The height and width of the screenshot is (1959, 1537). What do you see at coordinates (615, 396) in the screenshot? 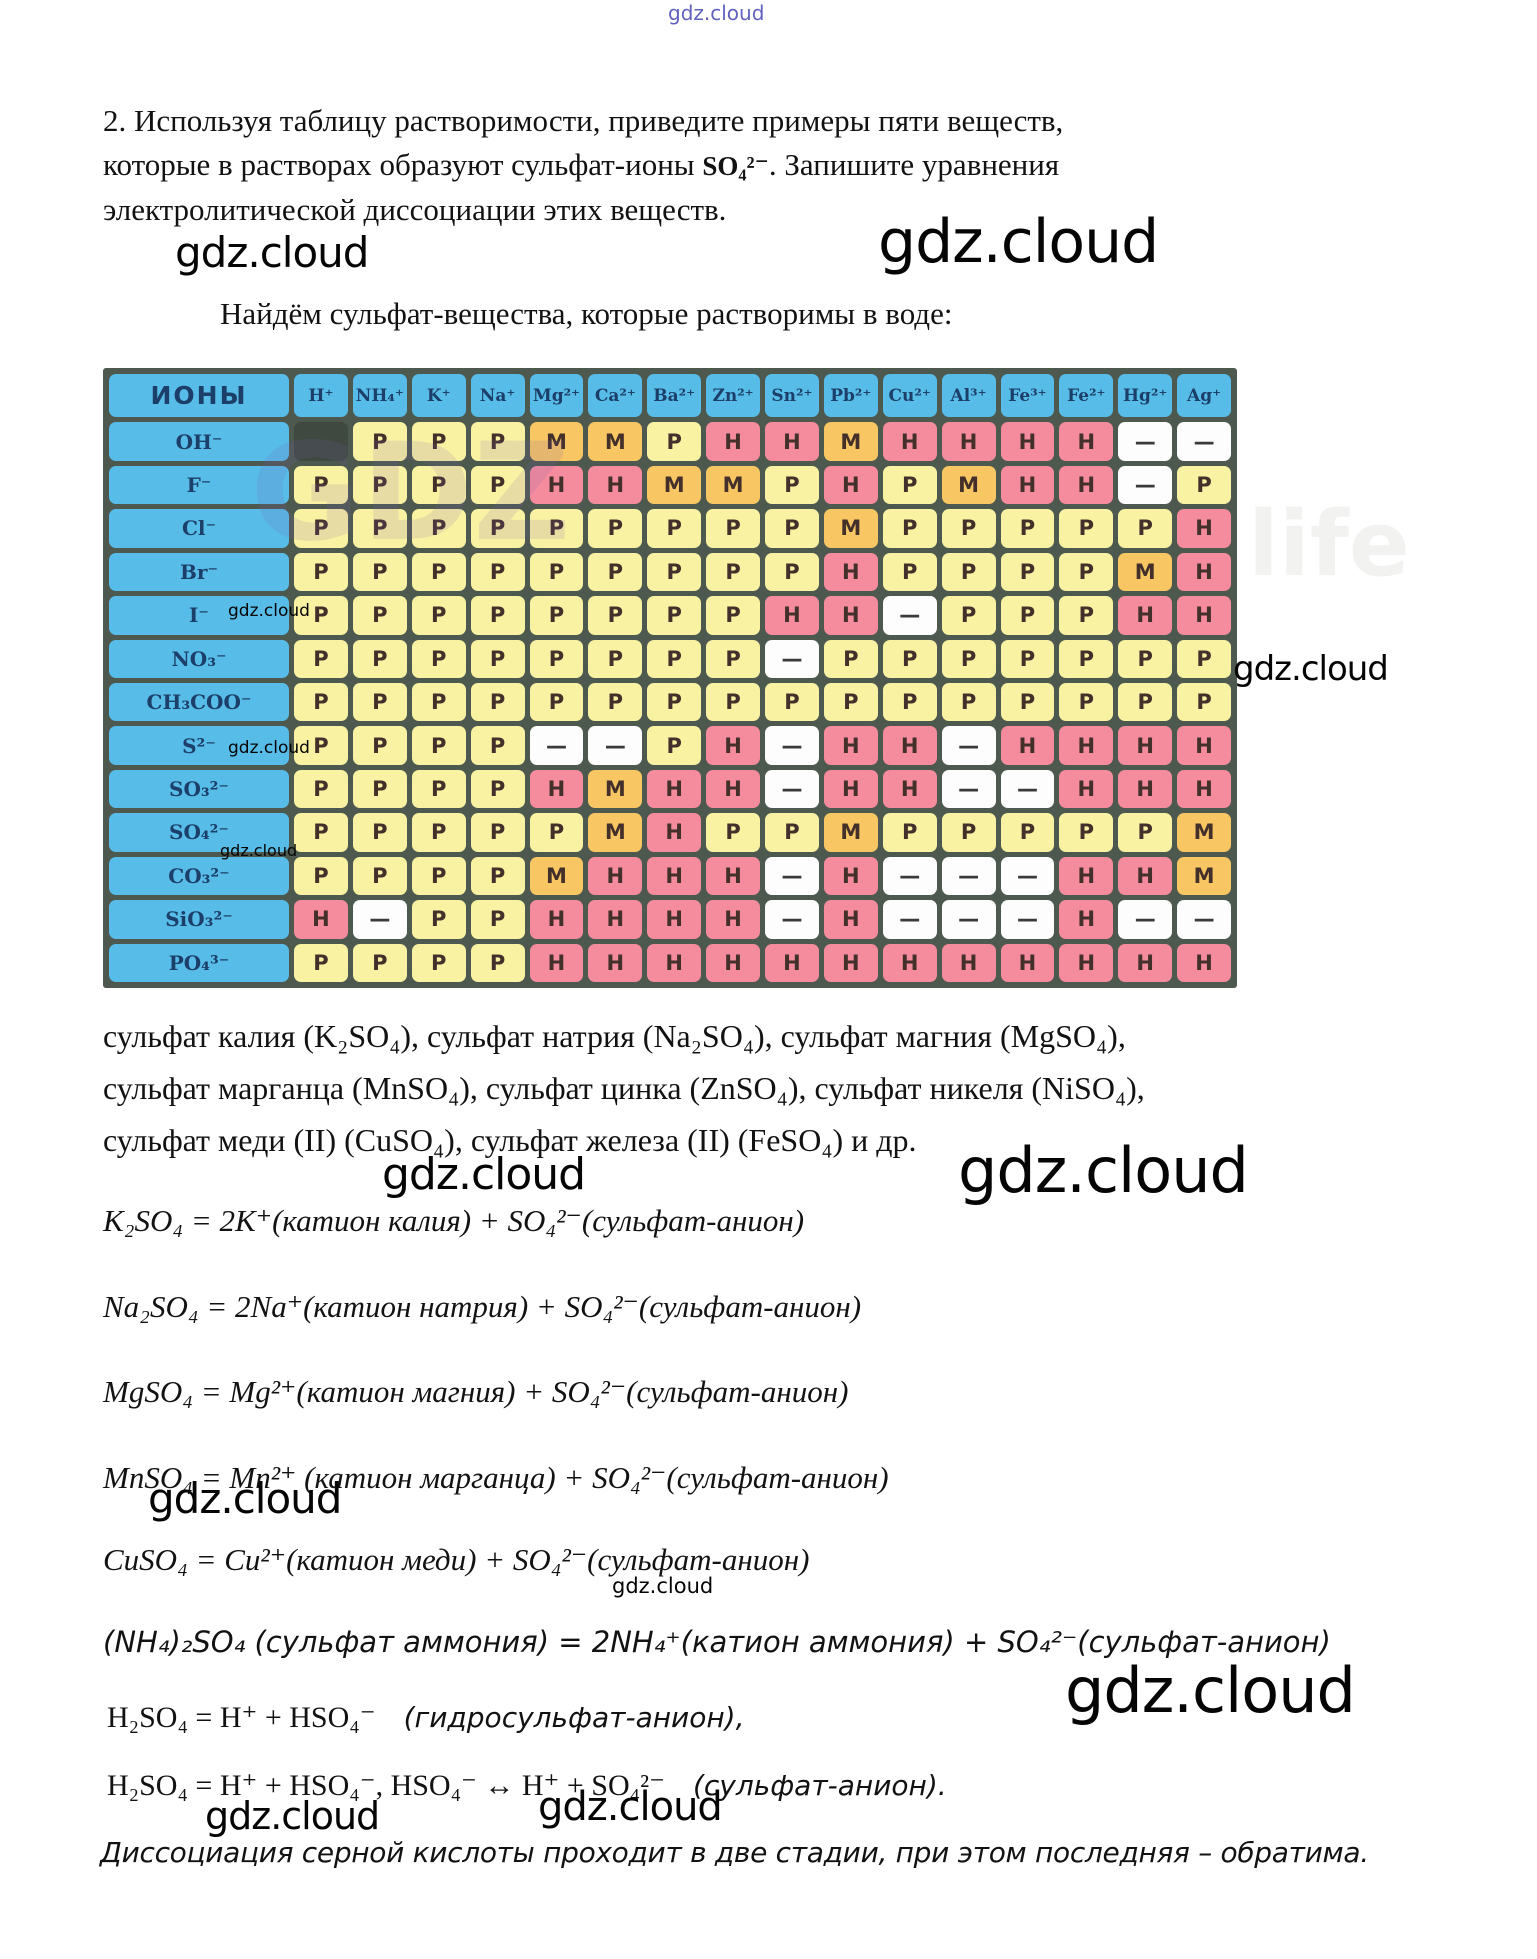
I see `cation-header: Ca²⁺` at bounding box center [615, 396].